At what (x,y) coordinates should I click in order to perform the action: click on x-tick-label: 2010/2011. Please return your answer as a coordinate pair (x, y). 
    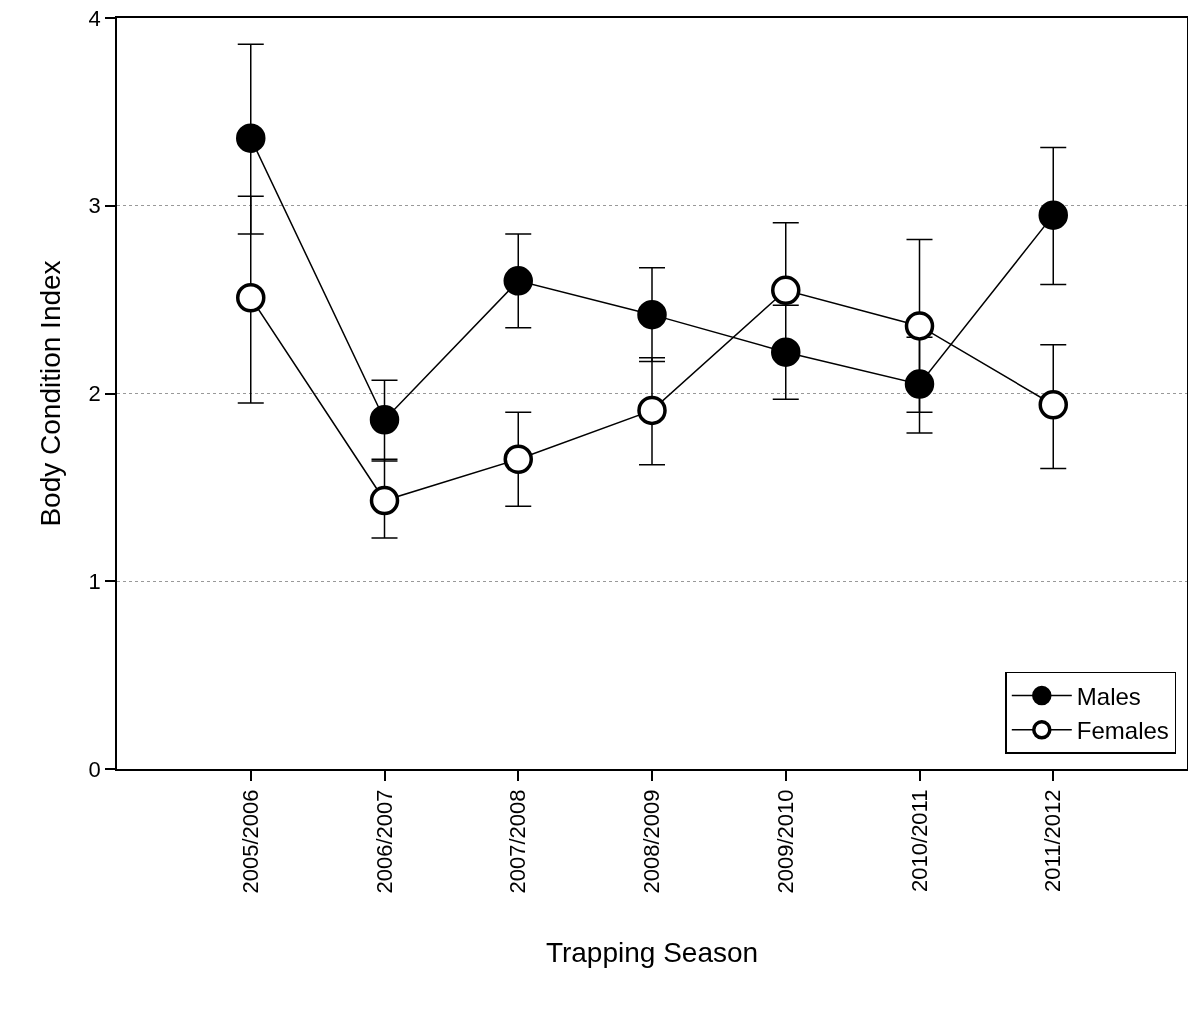
    Looking at the image, I should click on (919, 840).